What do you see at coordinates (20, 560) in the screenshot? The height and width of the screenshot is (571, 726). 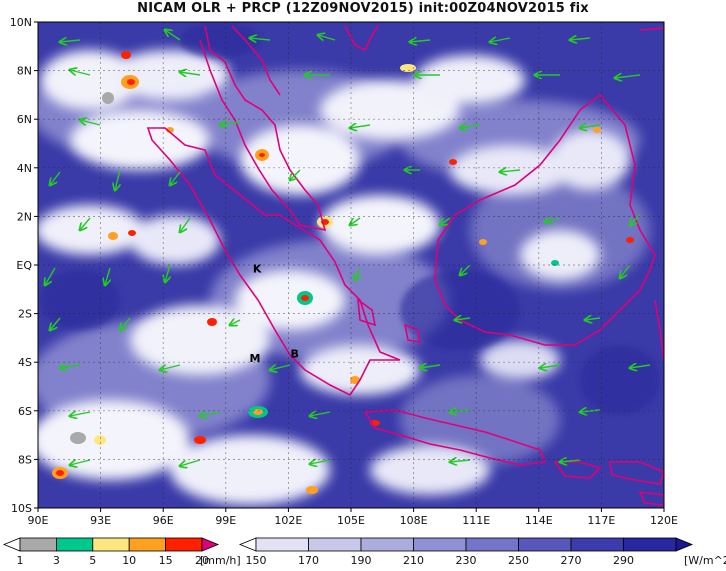 I see `colorbar-tick-label: 1` at bounding box center [20, 560].